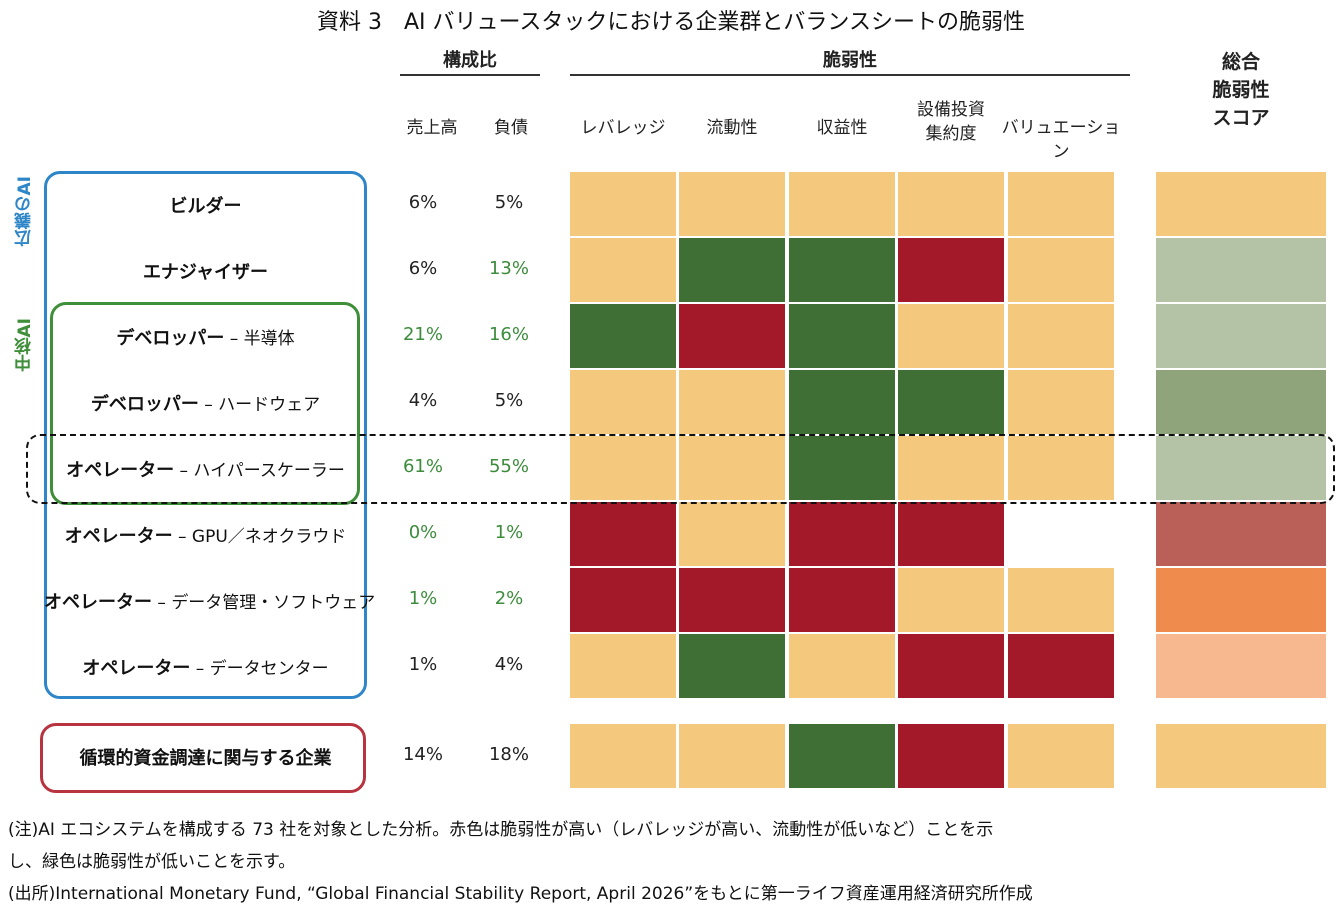 The height and width of the screenshot is (907, 1342). What do you see at coordinates (850, 75) in the screenshot?
I see `vulnerability-header-rule` at bounding box center [850, 75].